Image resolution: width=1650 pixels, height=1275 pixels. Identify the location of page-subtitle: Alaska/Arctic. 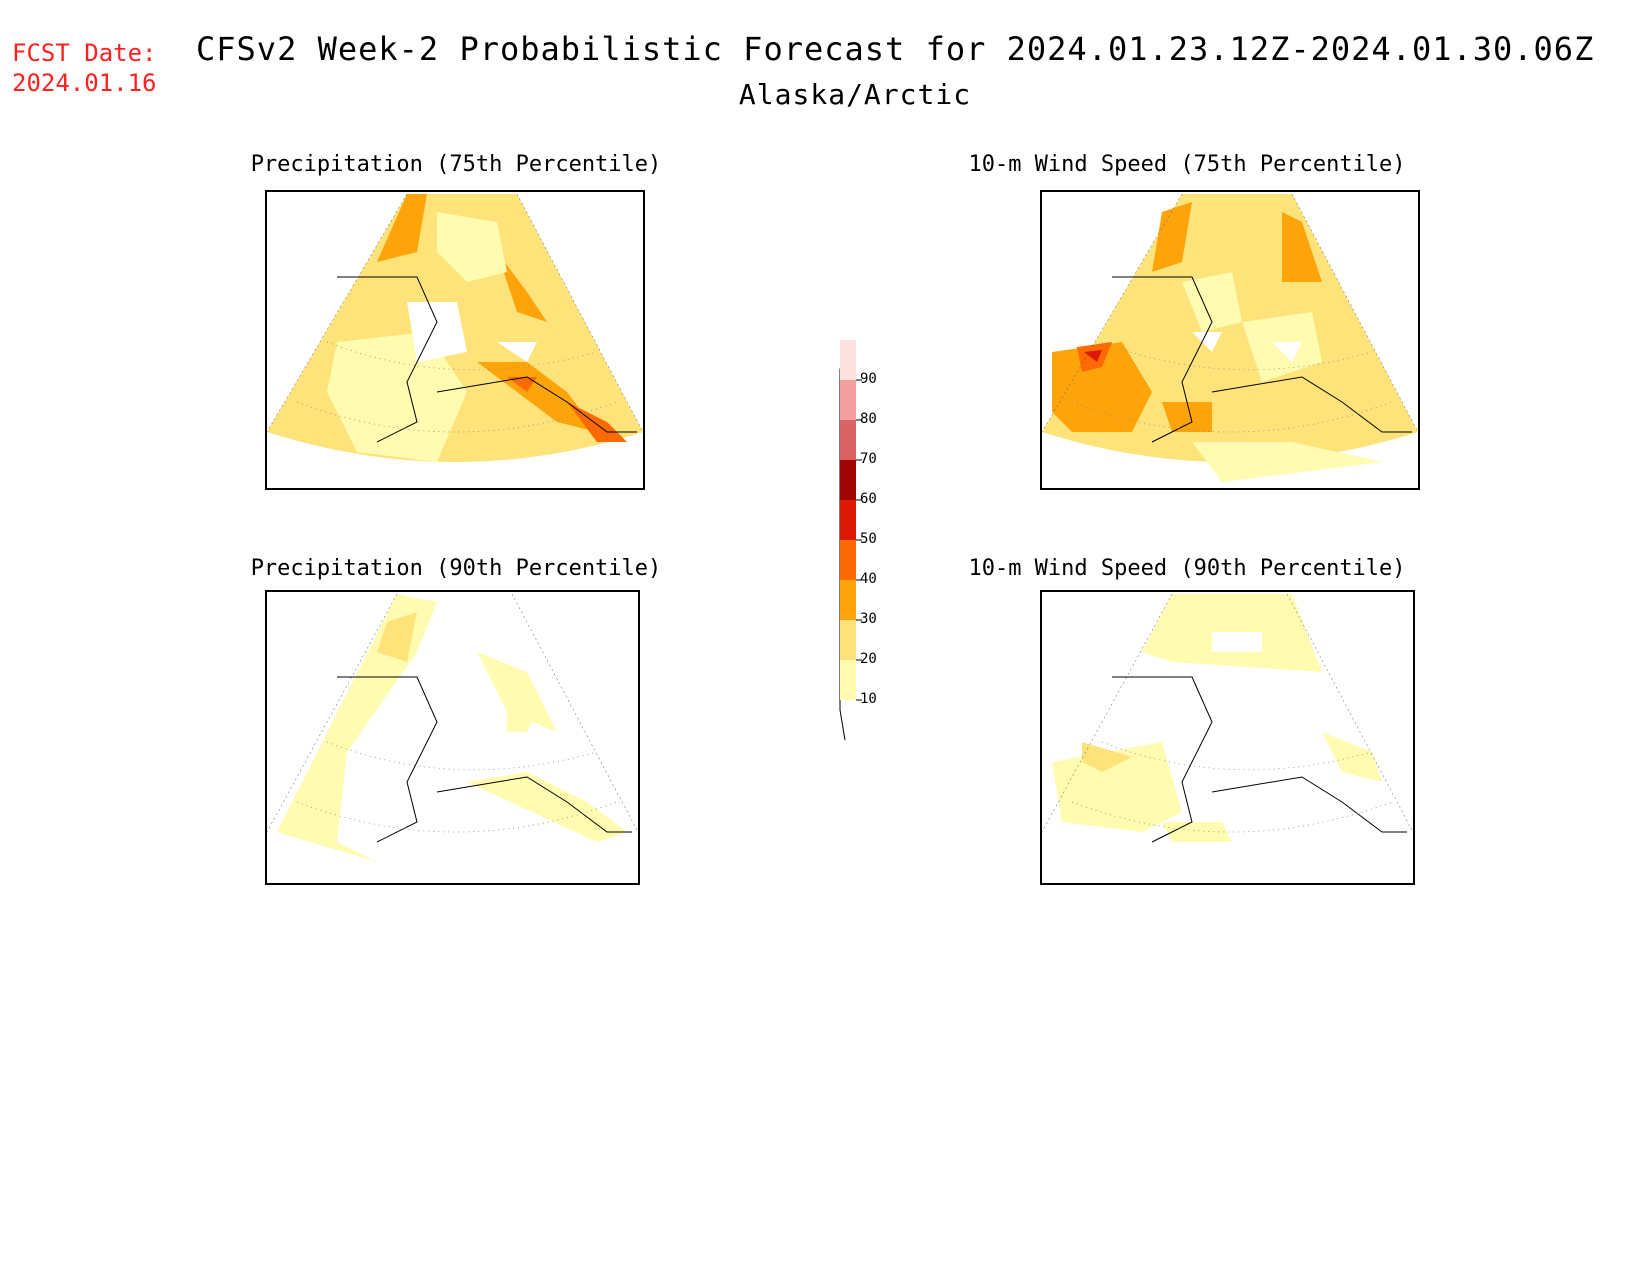
(855, 94).